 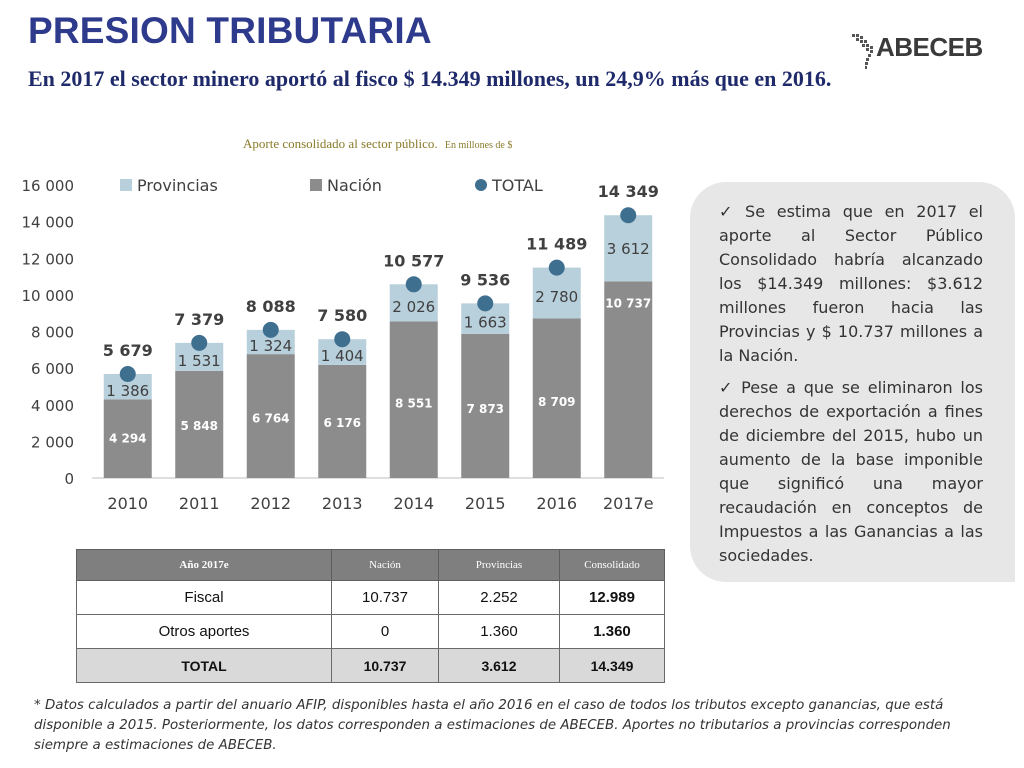 What do you see at coordinates (204, 597) in the screenshot?
I see `table-cell: Fiscal` at bounding box center [204, 597].